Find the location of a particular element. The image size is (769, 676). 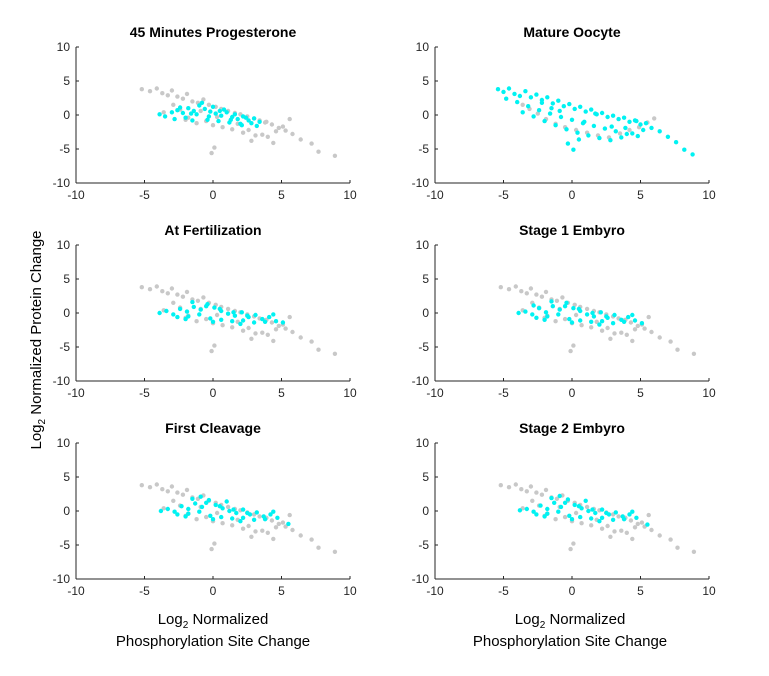

x-tick-label: 0 is located at coordinates (213, 195).